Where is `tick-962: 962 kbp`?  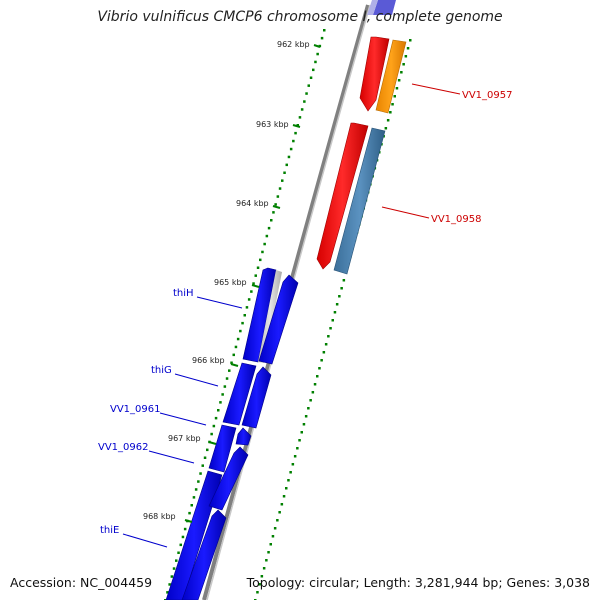 tick-962: 962 kbp is located at coordinates (299, 44).